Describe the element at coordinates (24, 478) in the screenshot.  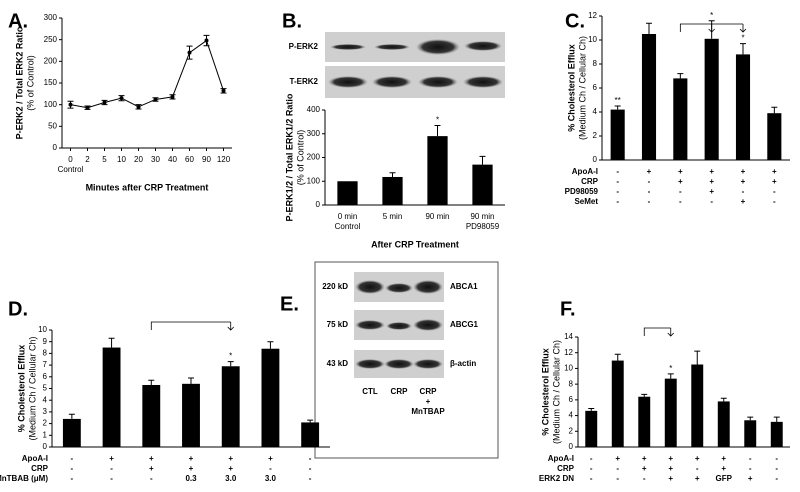
I see `condition-name: MnTBAB (μM)` at that location.